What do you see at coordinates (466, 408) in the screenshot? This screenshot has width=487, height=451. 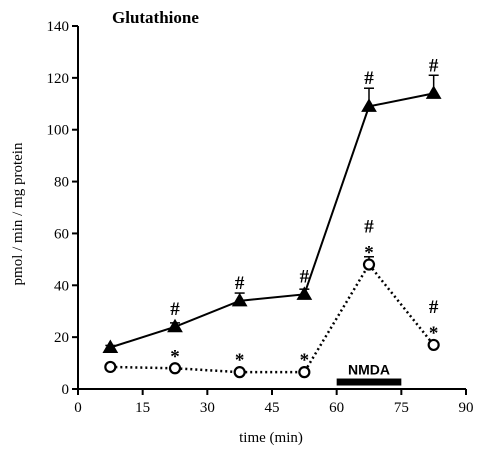 I see `x-tick-label: 90` at bounding box center [466, 408].